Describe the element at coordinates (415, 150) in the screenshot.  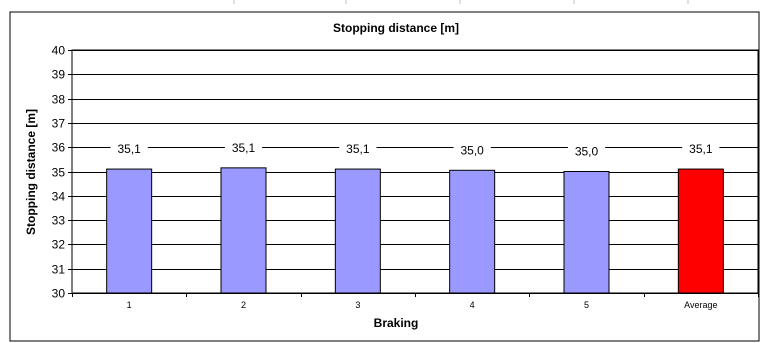
I see `data-labels: 35,1 35,1 35,1 35,0 35,0 35,1` at that location.